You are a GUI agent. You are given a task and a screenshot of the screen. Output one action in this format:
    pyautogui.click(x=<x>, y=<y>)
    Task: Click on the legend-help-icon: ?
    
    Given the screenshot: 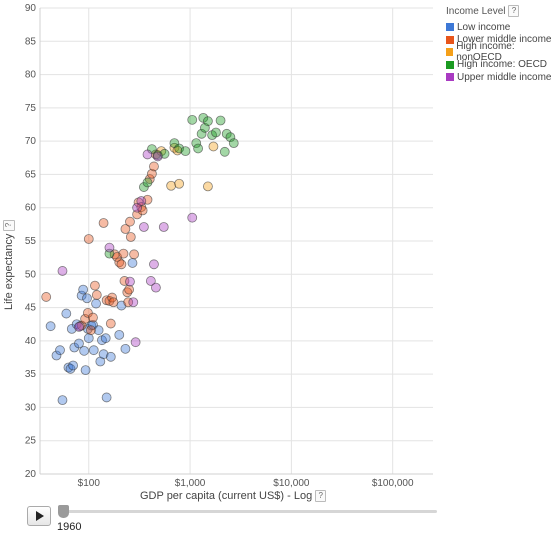 What is the action you would take?
    pyautogui.click(x=514, y=11)
    